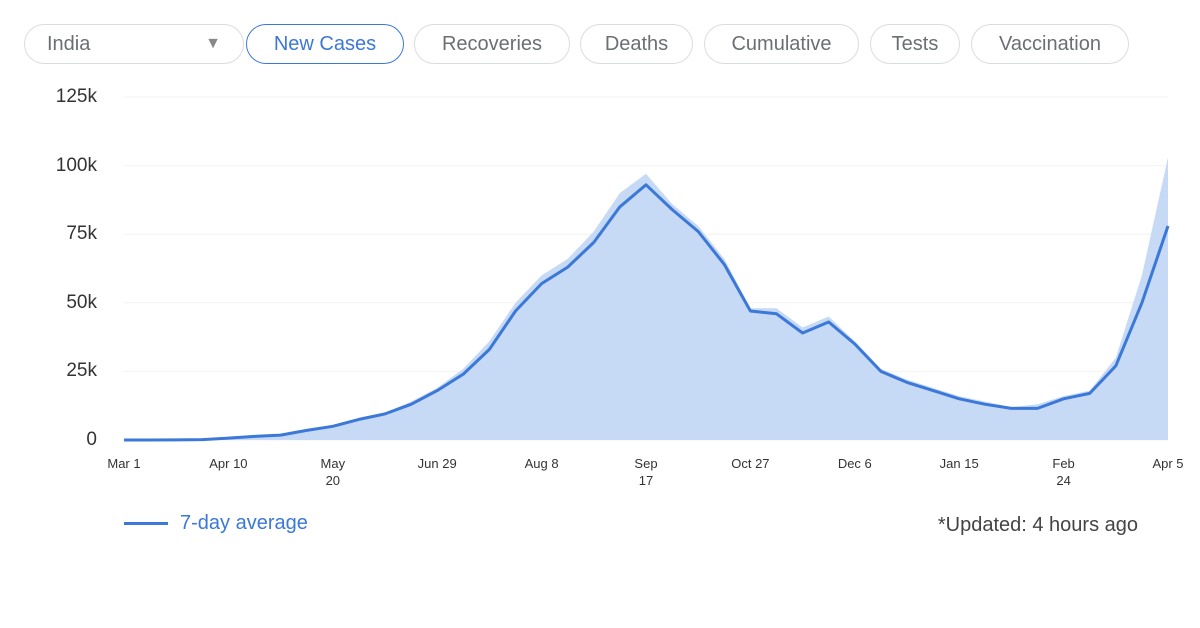 The width and height of the screenshot is (1200, 628). I want to click on y-tick-label: 25k, so click(81, 371).